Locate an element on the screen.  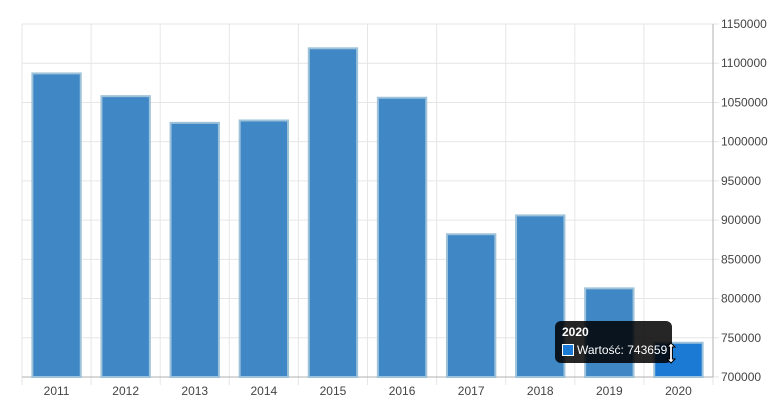
tooltip-value: Wartość: 743659 is located at coordinates (622, 350).